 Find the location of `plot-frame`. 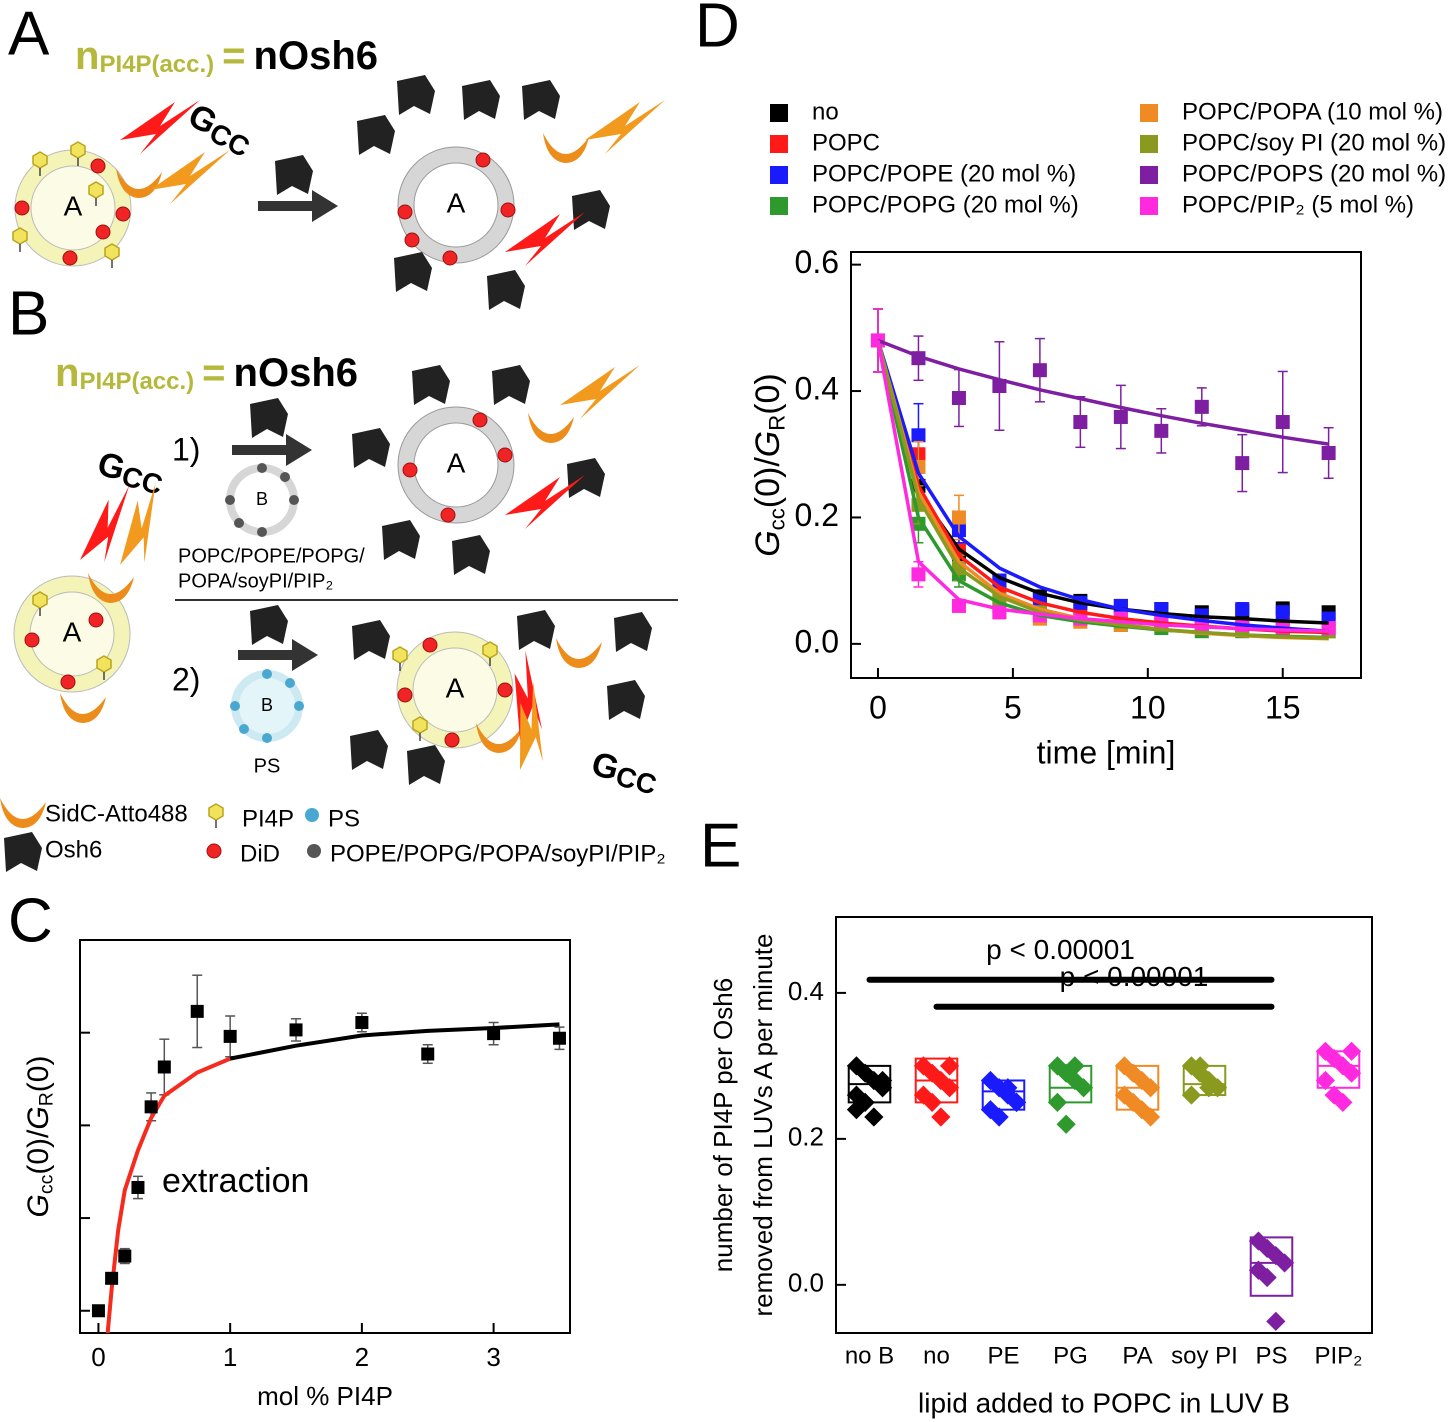

plot-frame is located at coordinates (325, 1136).